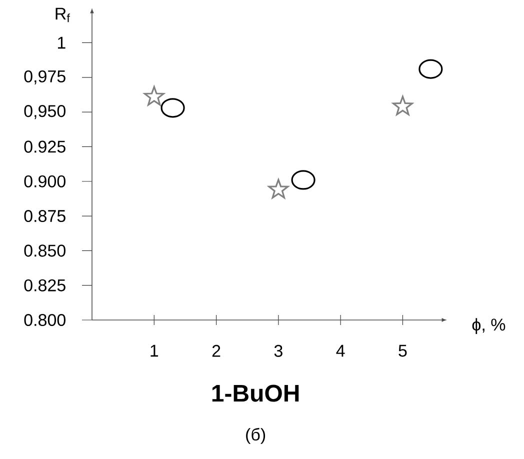 Image resolution: width=524 pixels, height=459 pixels. I want to click on y-tick-label: 0,975, so click(45, 77).